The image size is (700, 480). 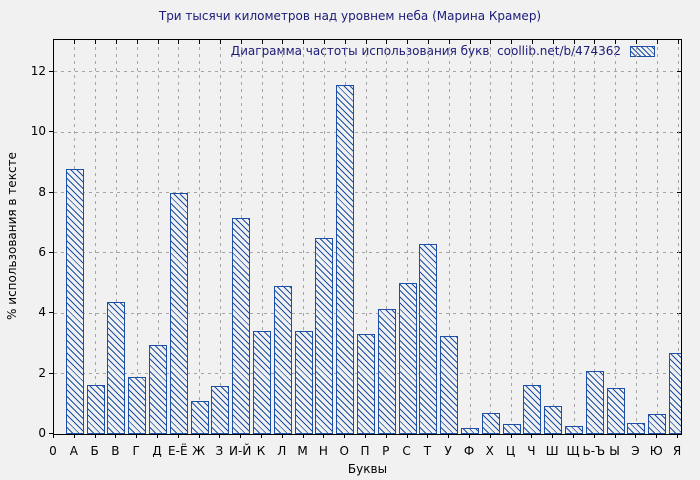 I want to click on x-tick-label: В, so click(x=115, y=451).